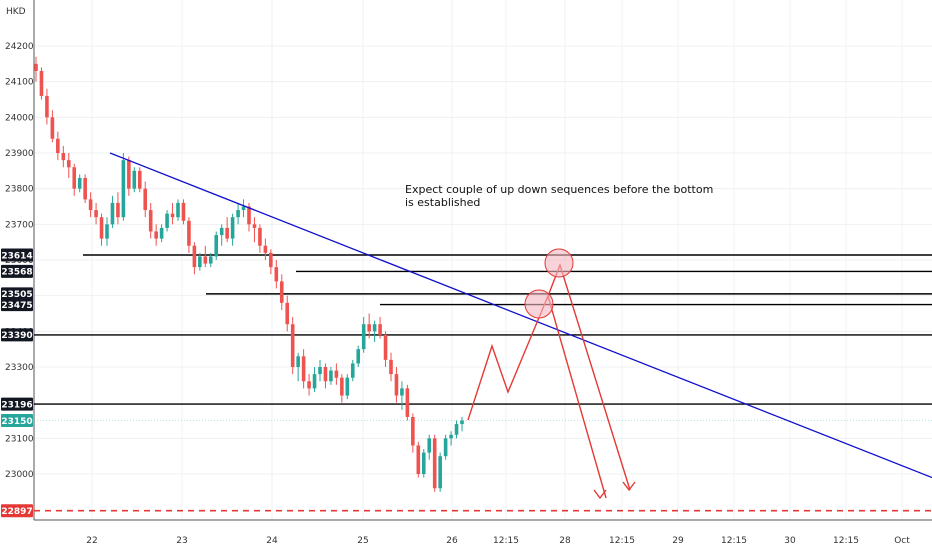  Describe the element at coordinates (565, 541) in the screenshot. I see `x-tick-label: 28` at that location.